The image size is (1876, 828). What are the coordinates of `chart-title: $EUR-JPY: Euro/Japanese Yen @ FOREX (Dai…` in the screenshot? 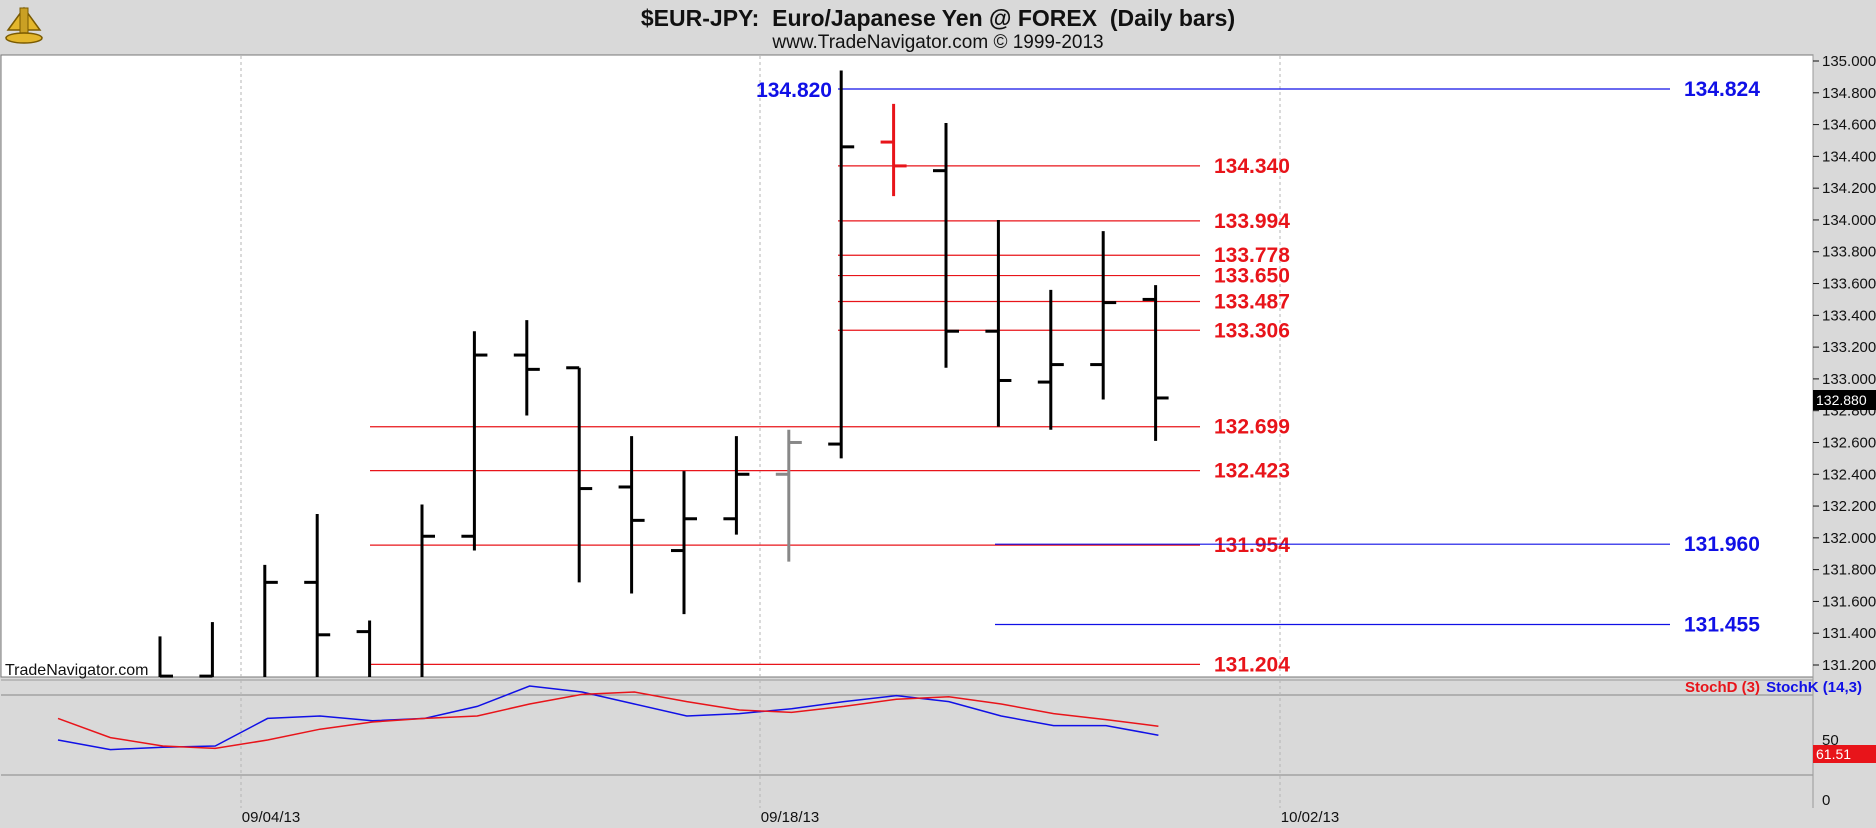 It's located at (938, 18).